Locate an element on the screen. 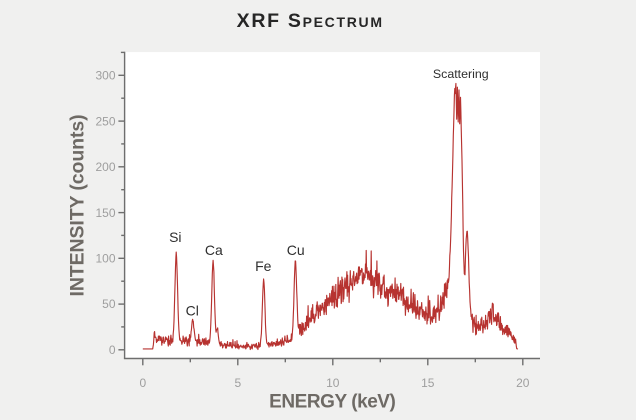 The image size is (636, 420). svg-text: 5 is located at coordinates (237, 383).